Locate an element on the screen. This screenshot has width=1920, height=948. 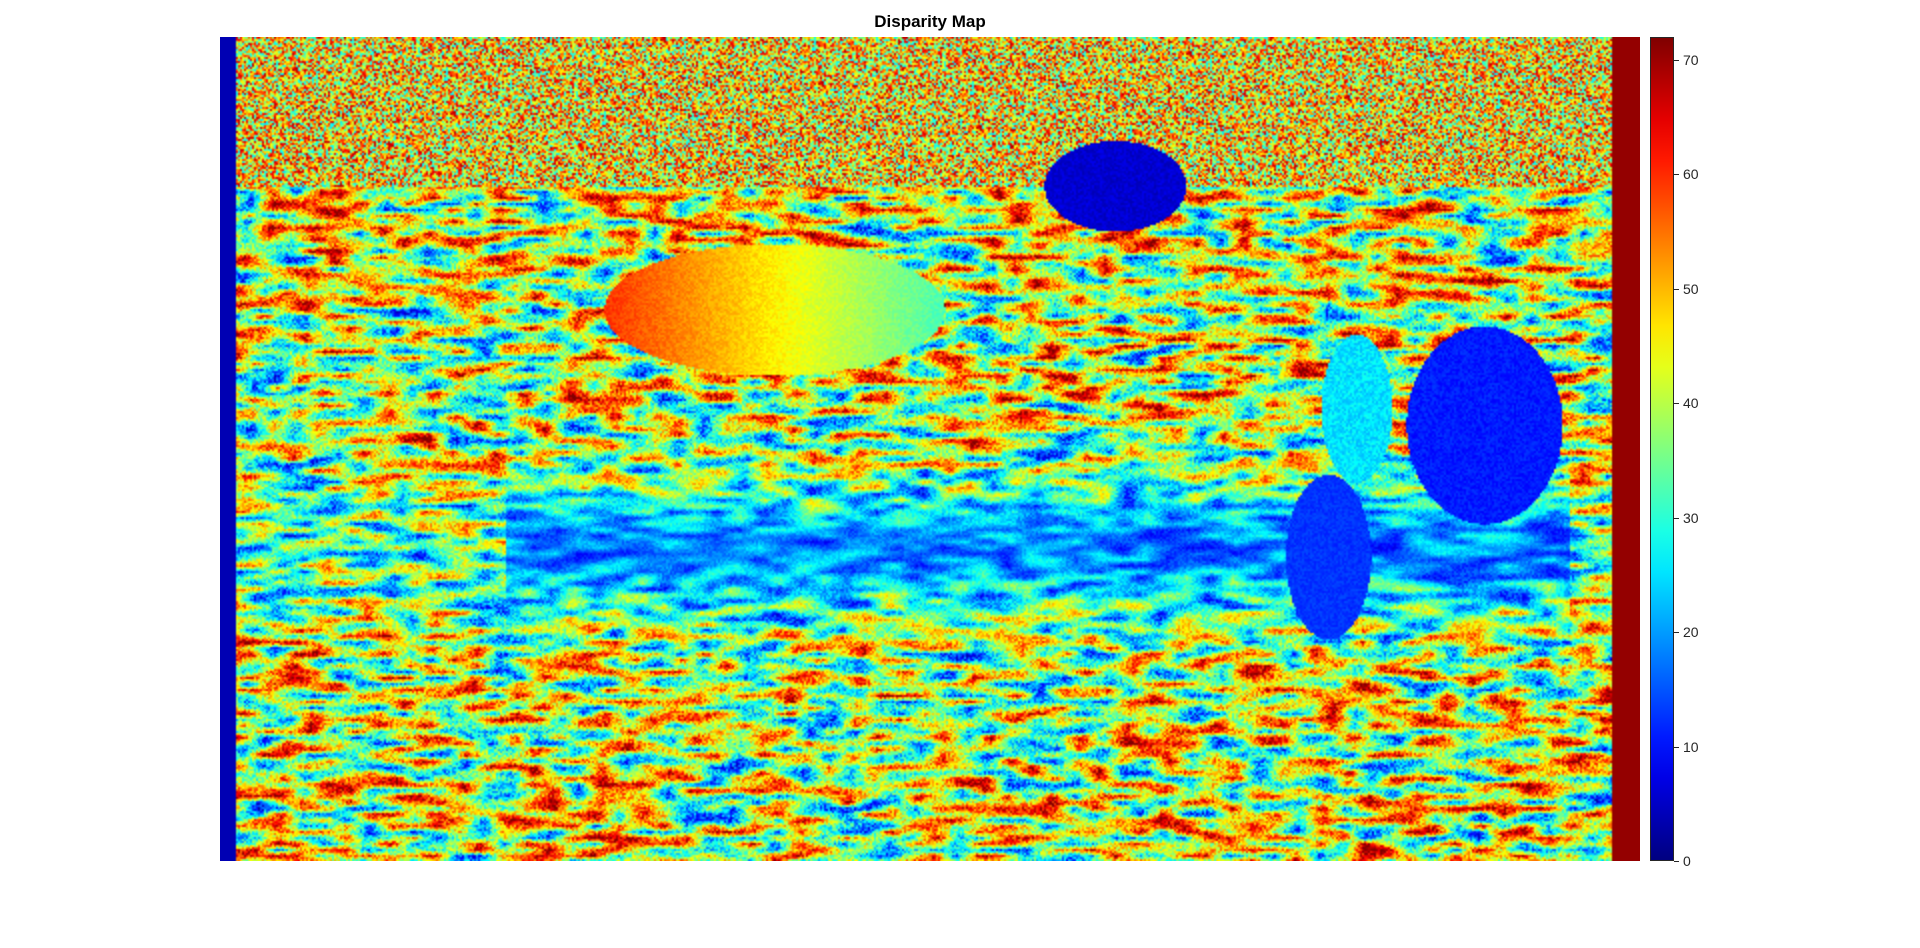
colorbar-tick-label: 20 is located at coordinates (1691, 632).